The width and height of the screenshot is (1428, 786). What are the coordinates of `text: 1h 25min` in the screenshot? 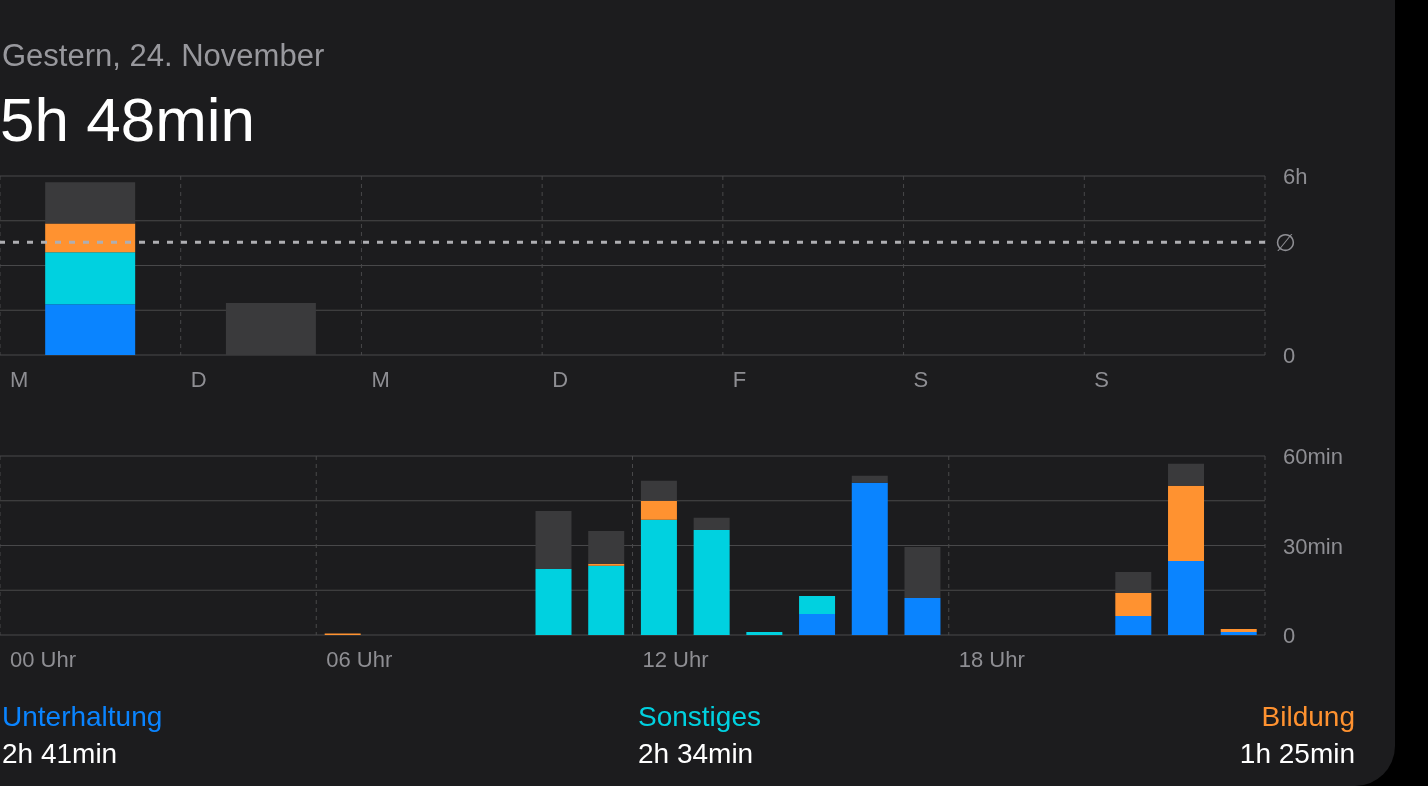 It's located at (1297, 754).